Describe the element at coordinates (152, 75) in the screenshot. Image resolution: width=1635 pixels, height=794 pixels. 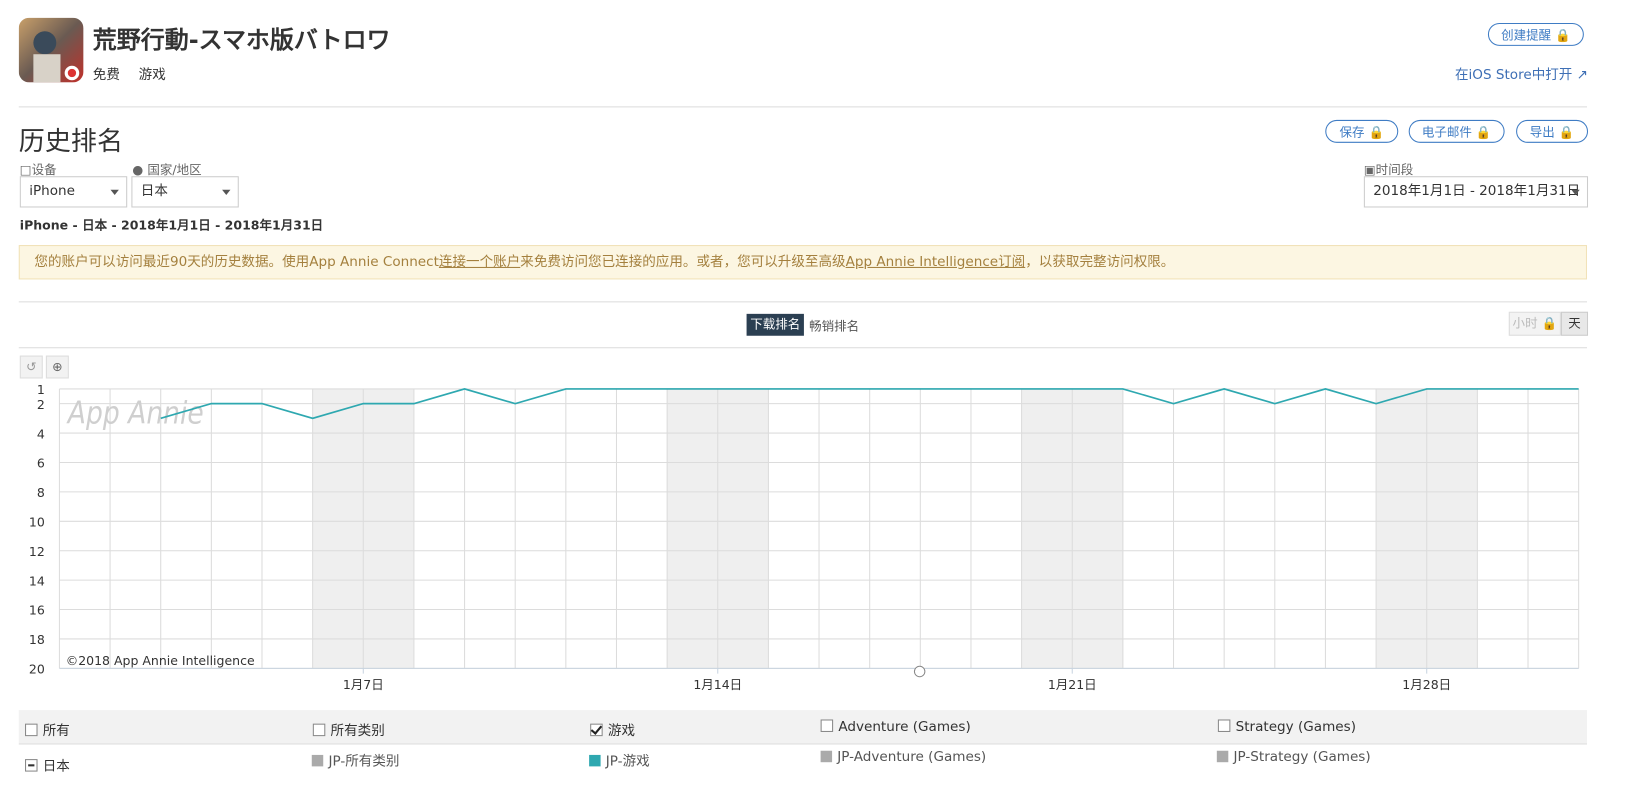
I see `app-category: 游戏` at that location.